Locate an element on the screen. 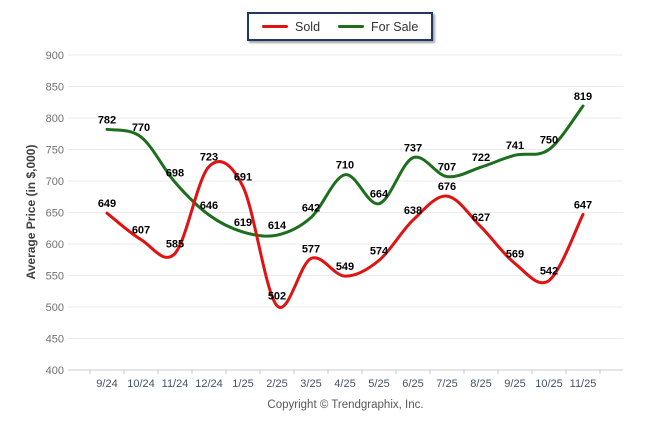  y-tick-label: 850 is located at coordinates (55, 88).